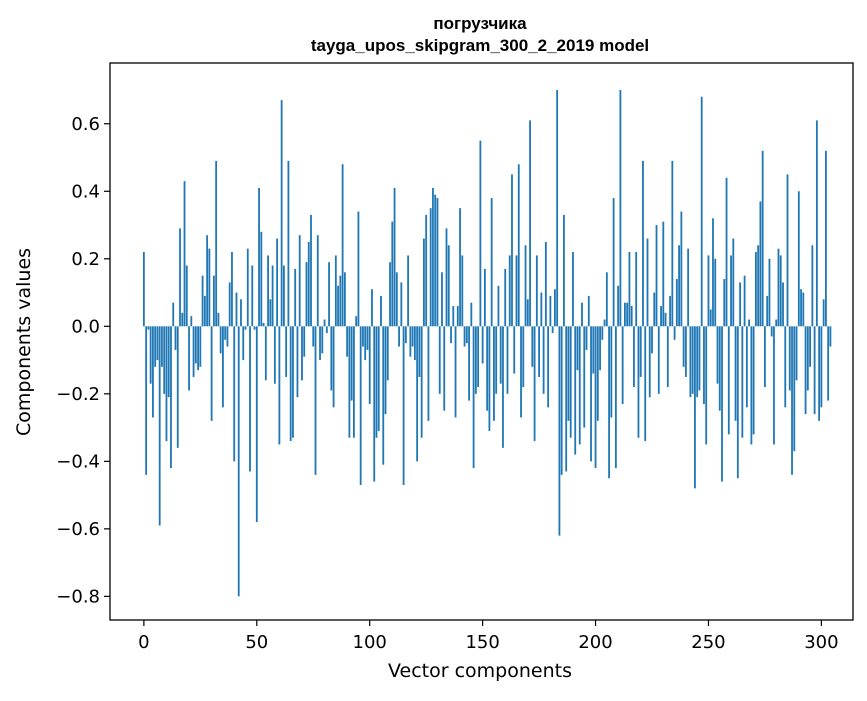  Describe the element at coordinates (85, 191) in the screenshot. I see `y-tick-label: 0.4` at that location.